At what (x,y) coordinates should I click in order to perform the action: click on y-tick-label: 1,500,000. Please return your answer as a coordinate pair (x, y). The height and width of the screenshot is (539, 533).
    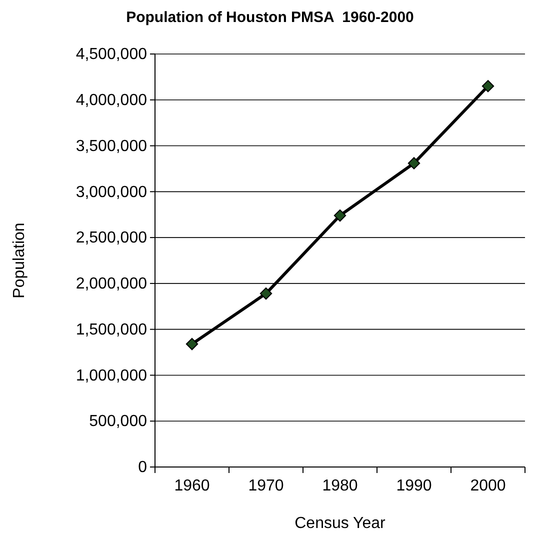
    Looking at the image, I should click on (112, 329).